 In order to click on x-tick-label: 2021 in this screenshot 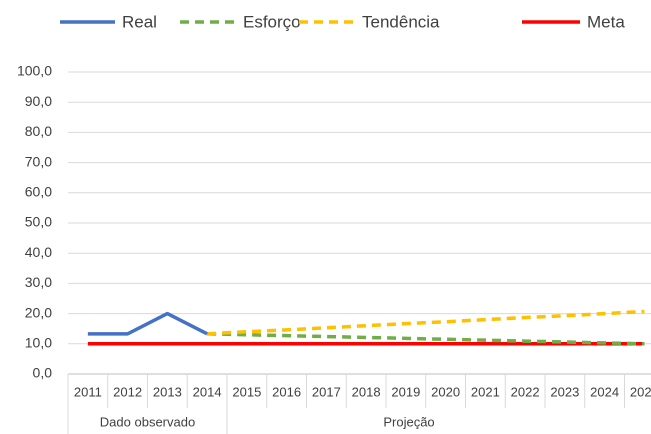, I will do `click(485, 391)`.